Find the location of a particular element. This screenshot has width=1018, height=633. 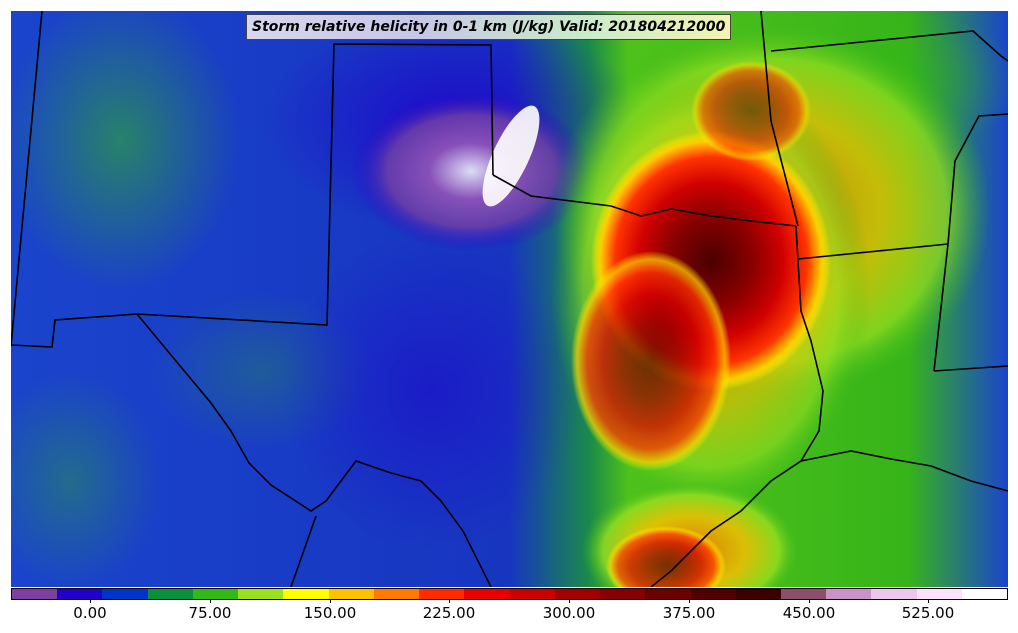

colorbar-tick-label: 75.00 is located at coordinates (210, 613).